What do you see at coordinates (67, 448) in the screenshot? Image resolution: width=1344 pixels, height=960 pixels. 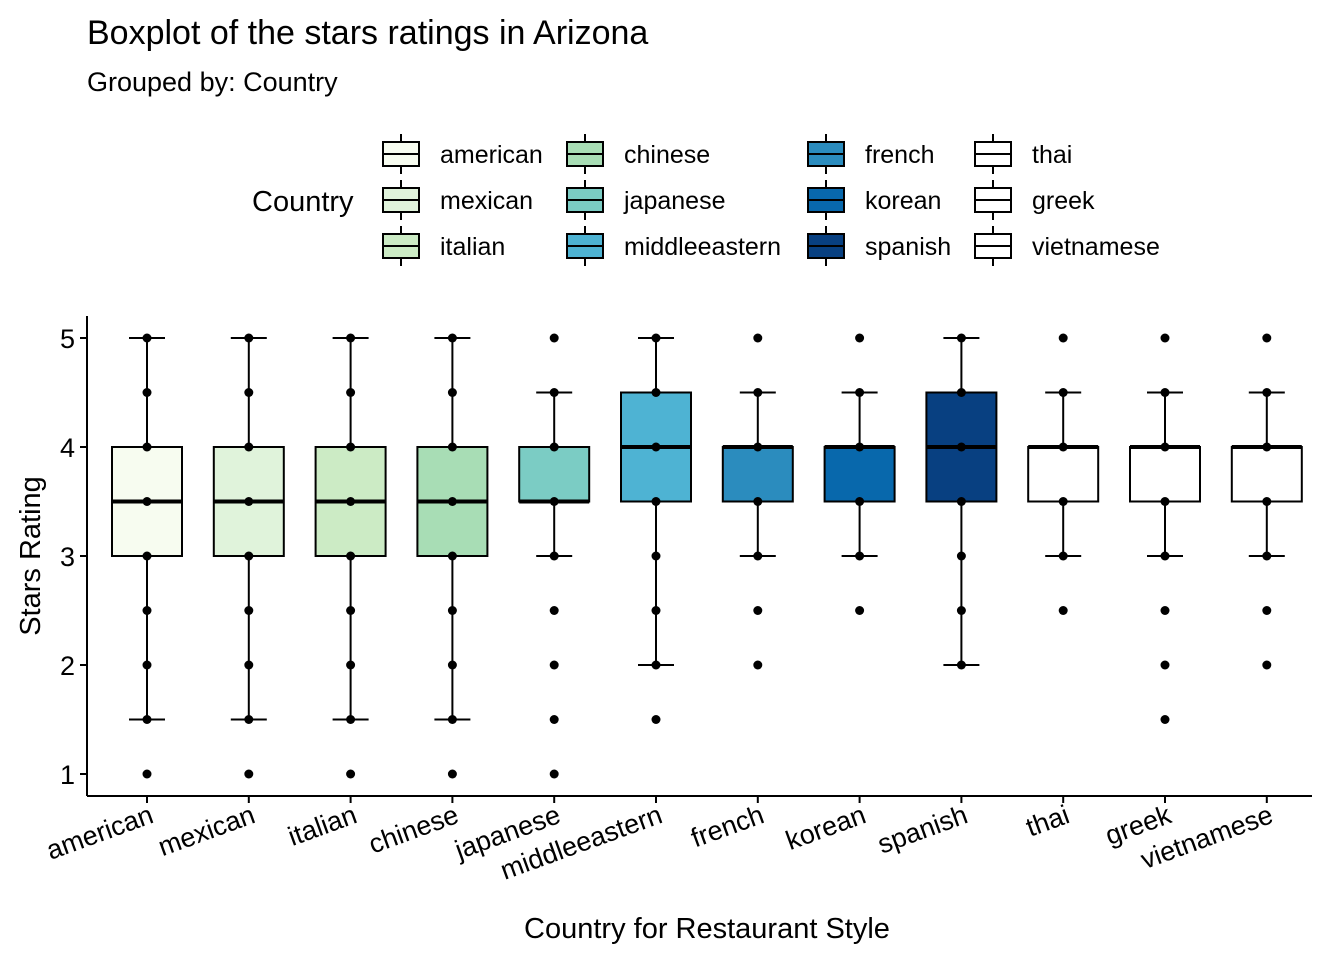 I see `y-tick-label: 4` at bounding box center [67, 448].